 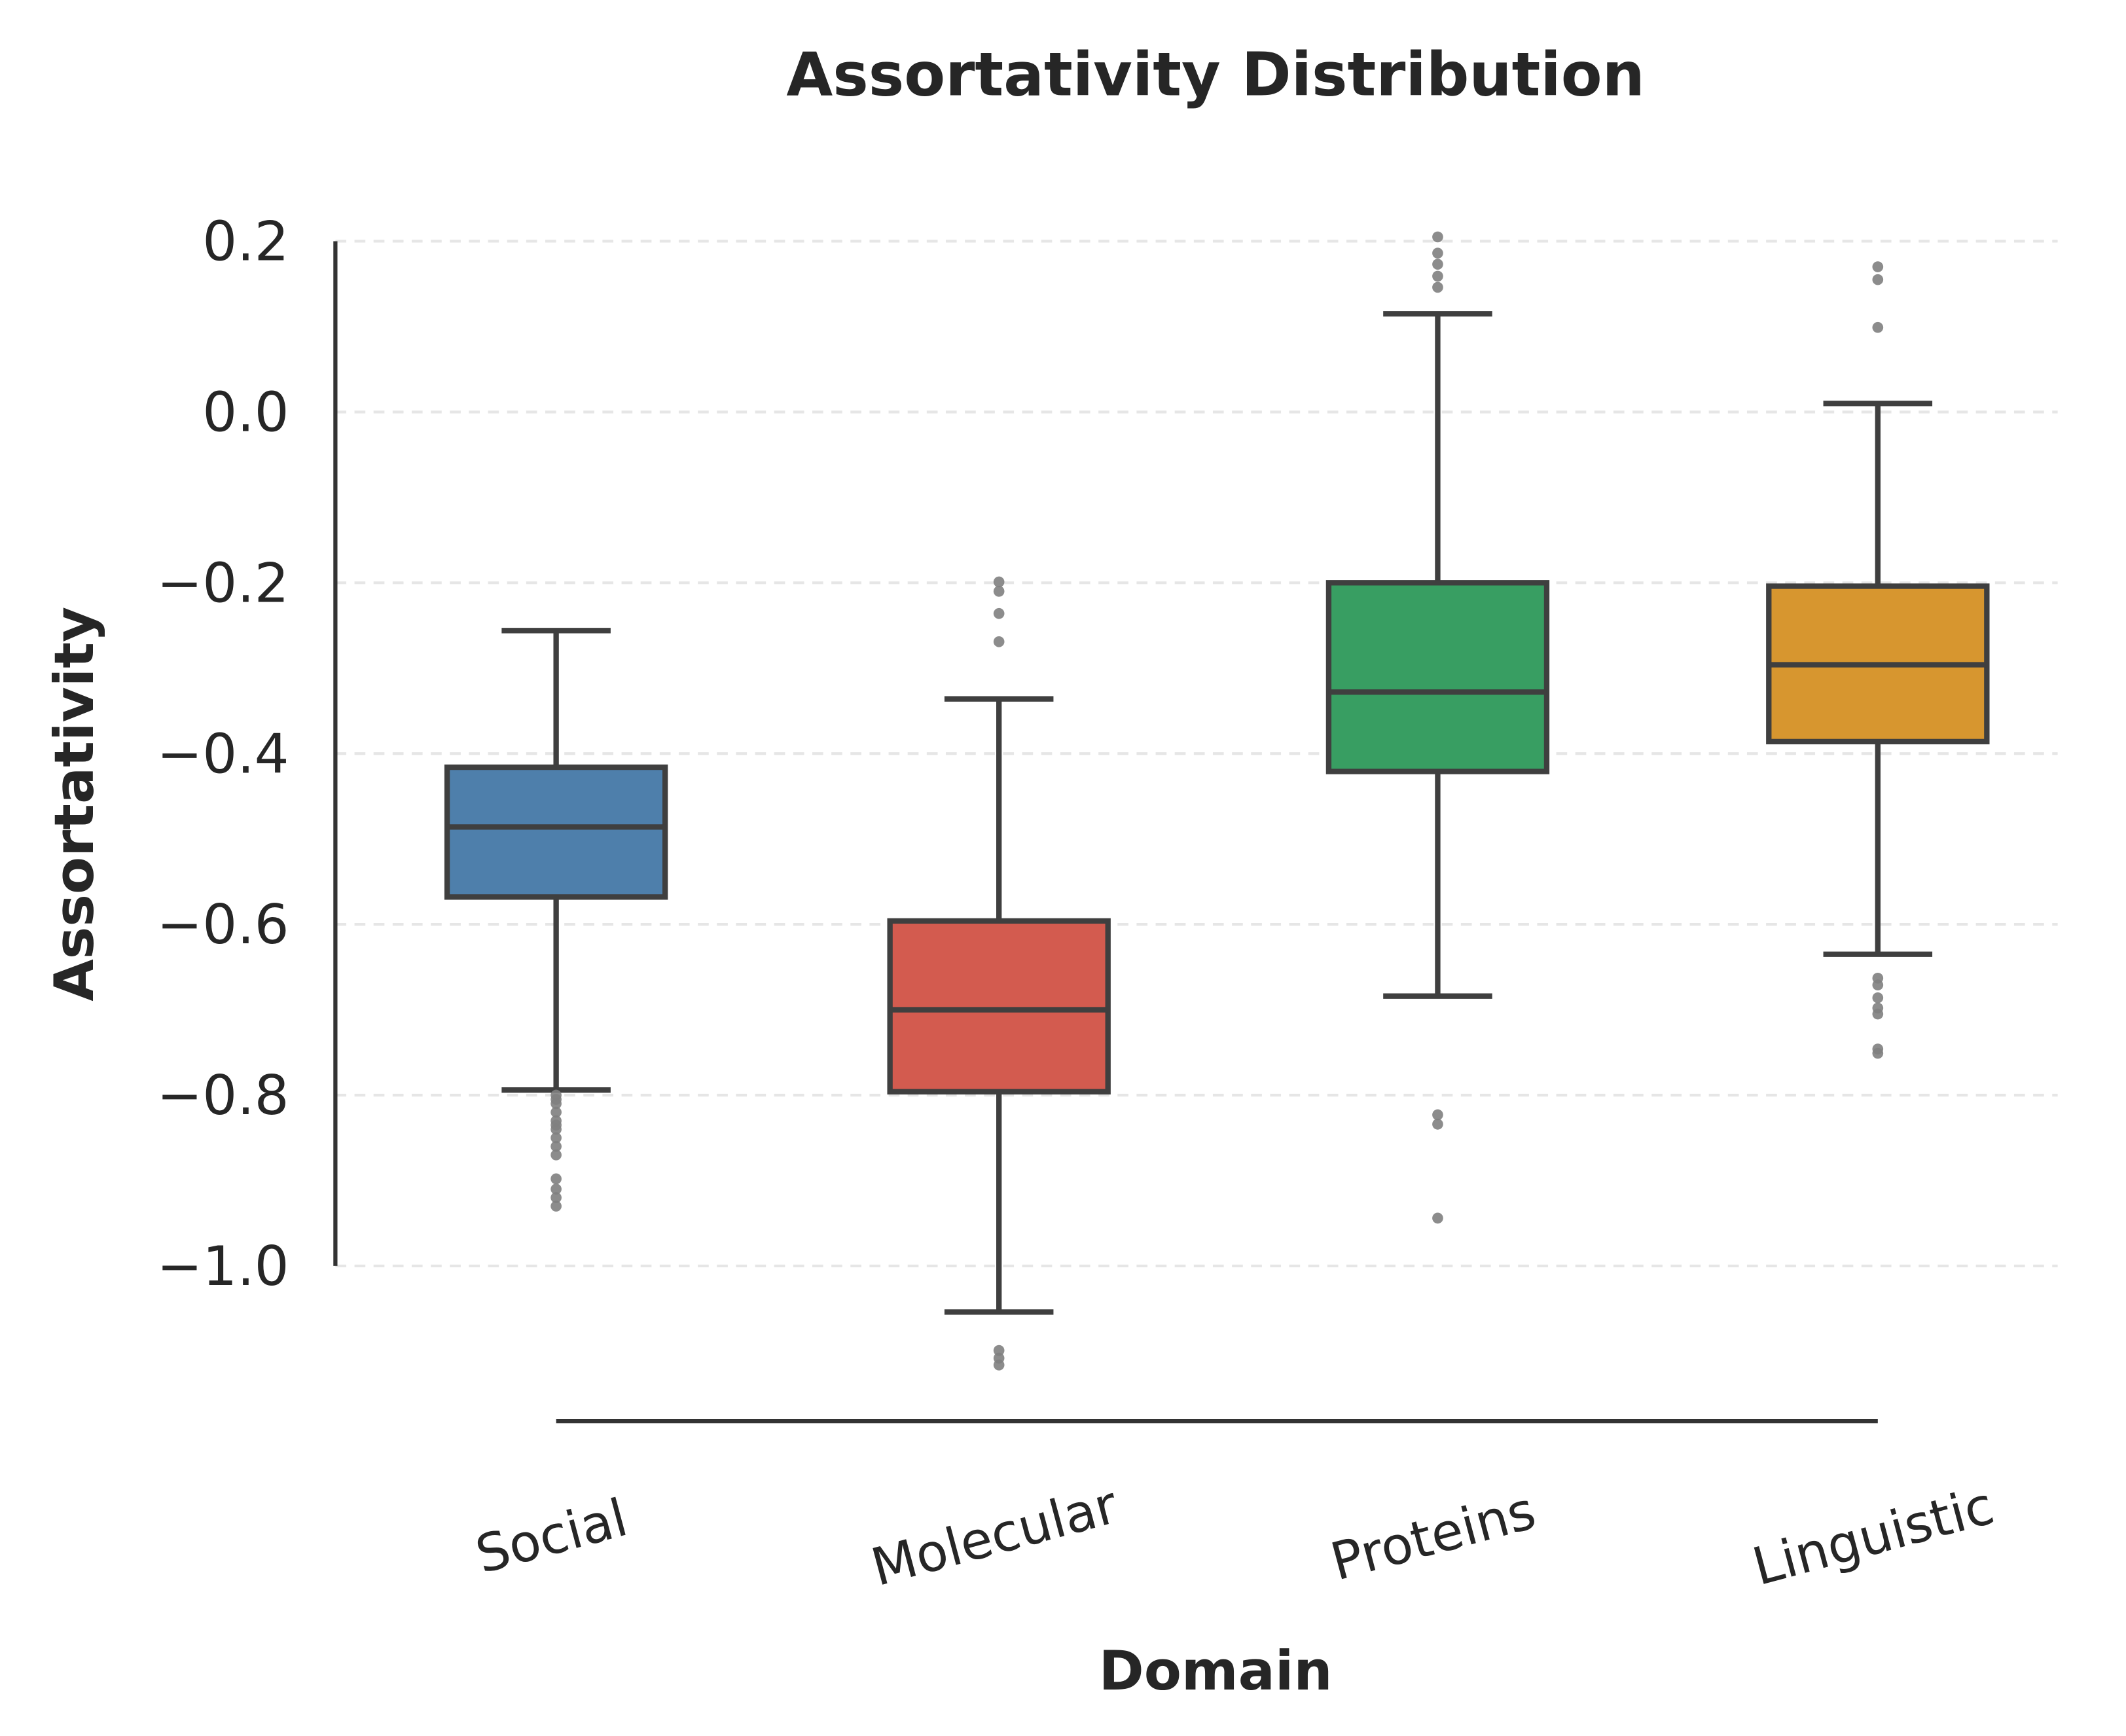 I want to click on y-tick-label: −0.2, so click(x=222, y=583).